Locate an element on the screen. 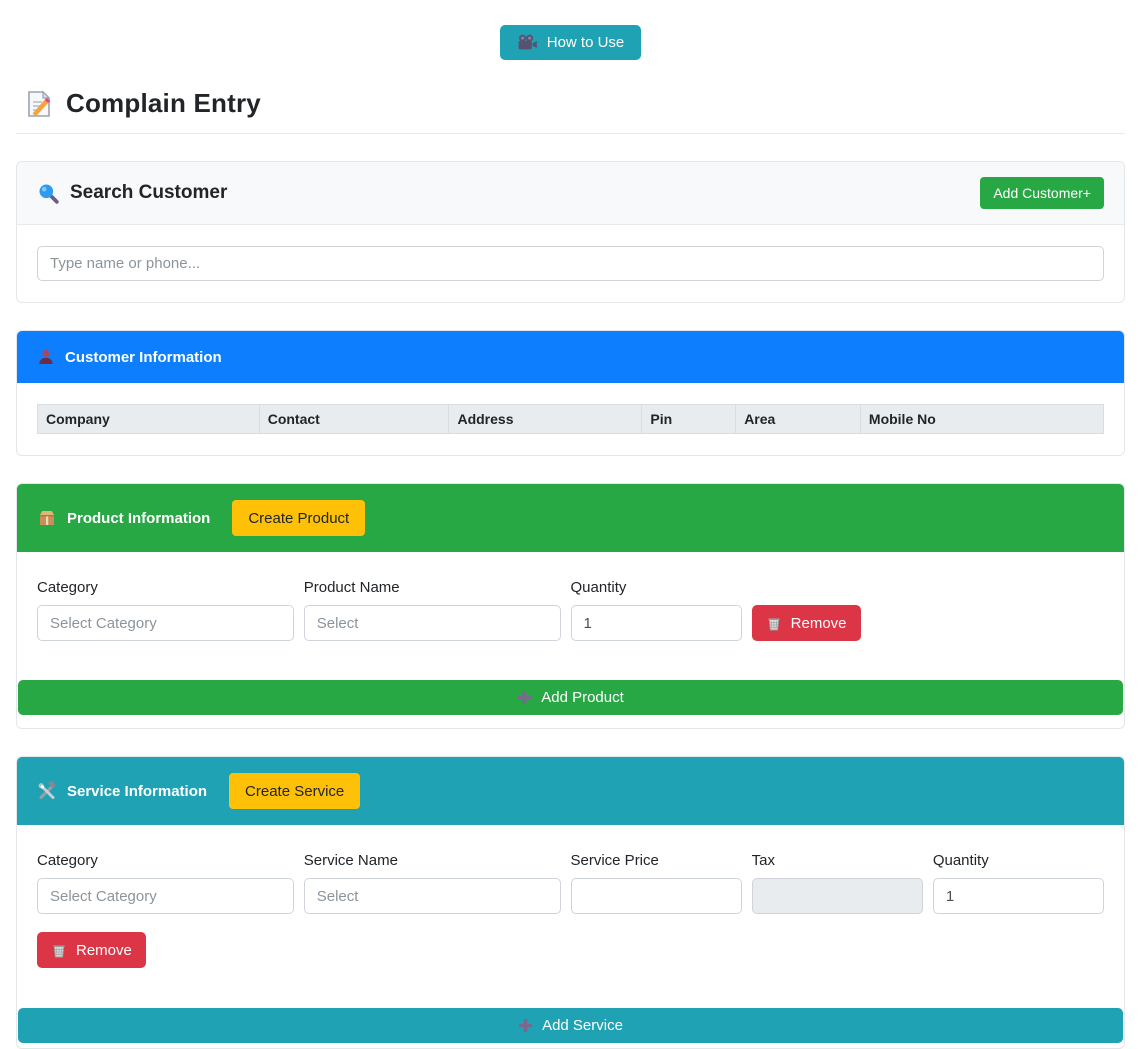 The height and width of the screenshot is (1049, 1141). service-tax-label: Tax is located at coordinates (763, 860).